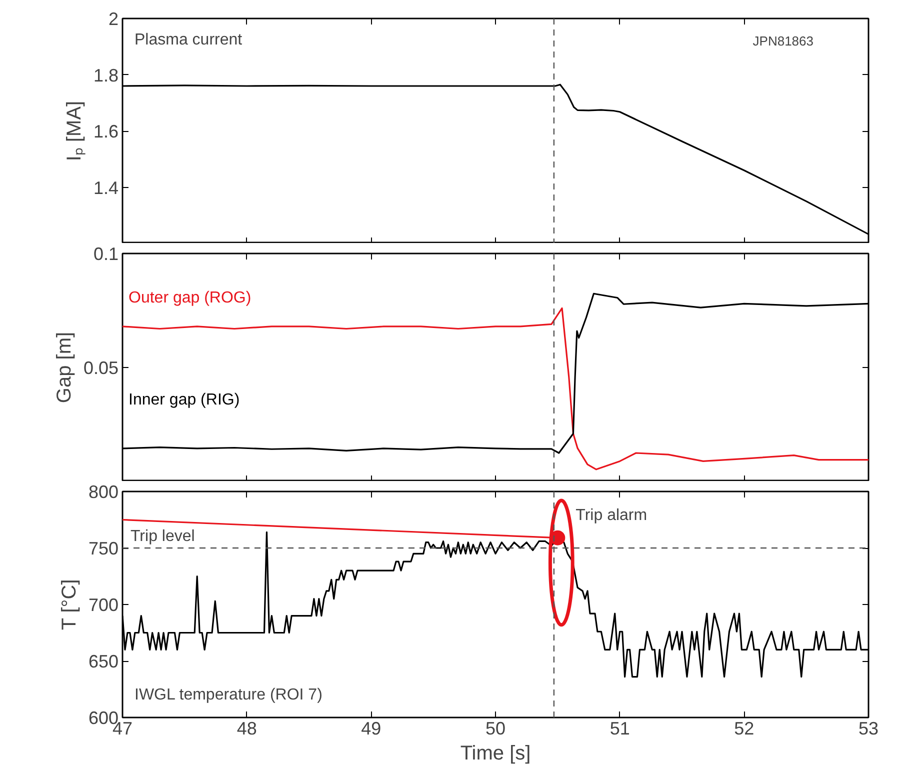 This screenshot has height=776, width=899. What do you see at coordinates (495, 753) in the screenshot?
I see `x-axis-title: Time [s]` at bounding box center [495, 753].